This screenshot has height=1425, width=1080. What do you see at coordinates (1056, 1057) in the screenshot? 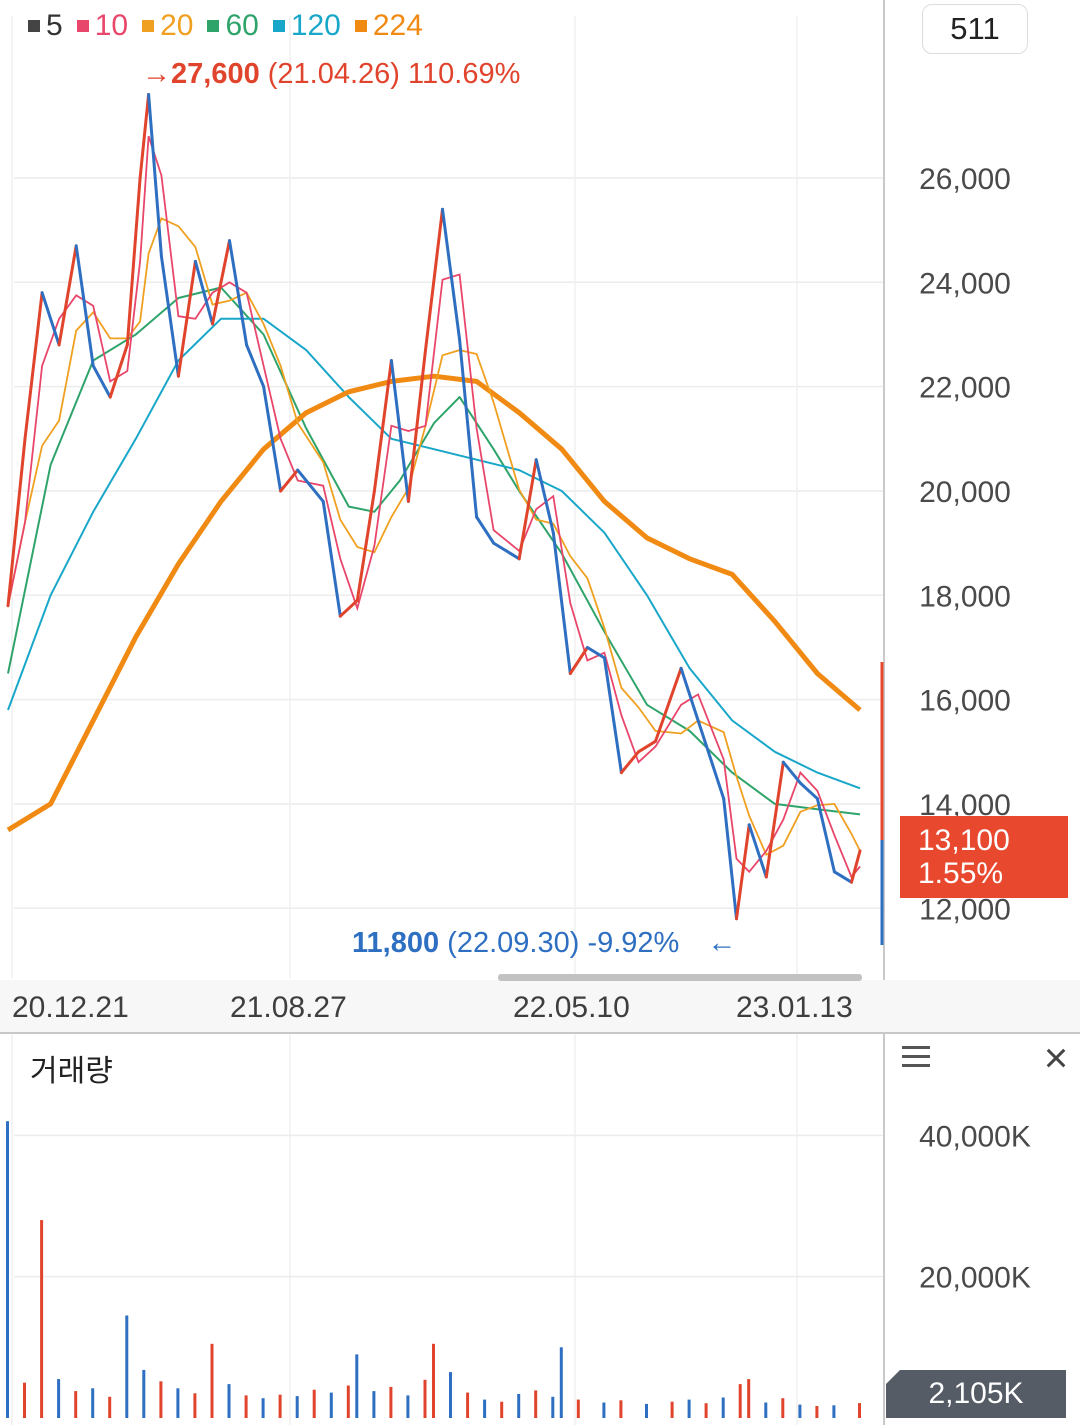
I see `close-icon: ×` at bounding box center [1056, 1057].